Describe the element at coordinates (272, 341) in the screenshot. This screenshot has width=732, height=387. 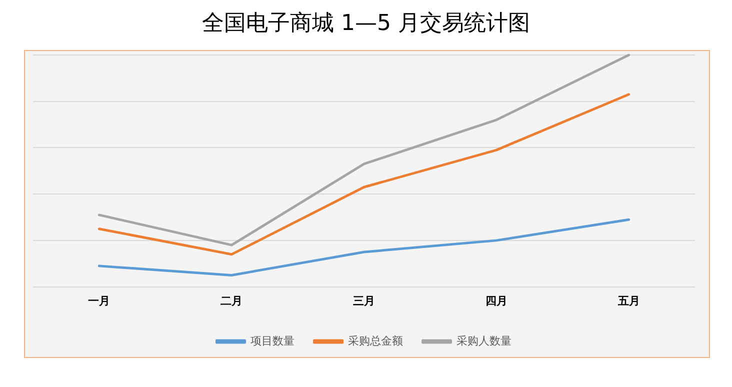
I see `legend-label: 项目数量` at that location.